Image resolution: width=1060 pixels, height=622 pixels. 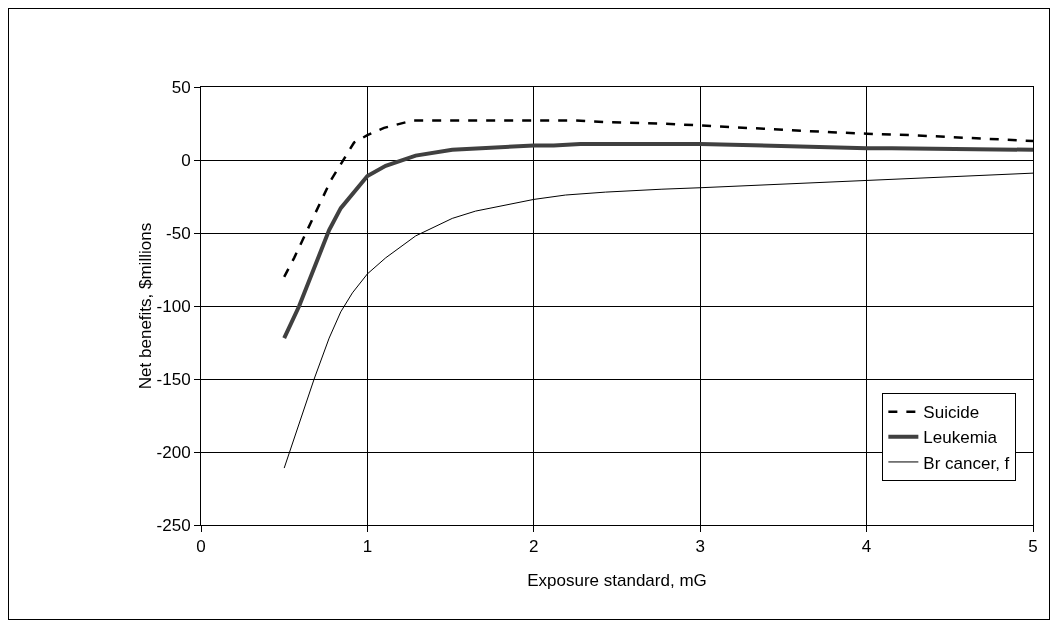 What do you see at coordinates (145, 306) in the screenshot?
I see `y-axis-title: Net benefits, $millions` at bounding box center [145, 306].